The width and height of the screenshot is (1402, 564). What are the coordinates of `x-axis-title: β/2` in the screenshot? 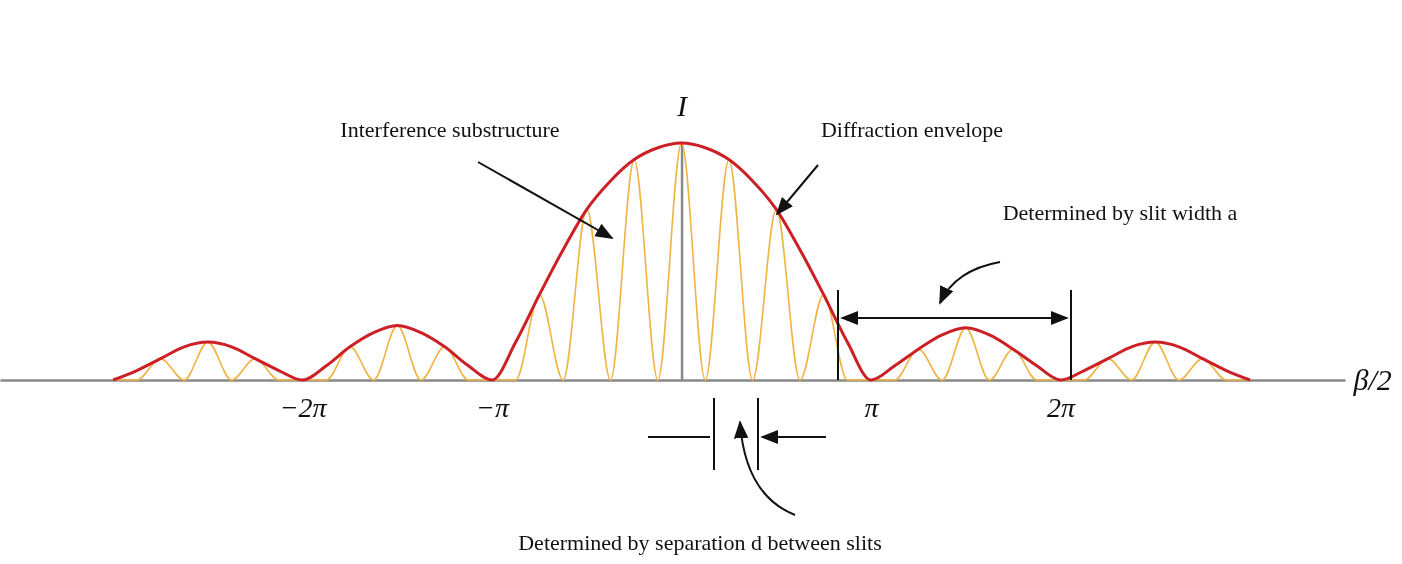 It's located at (1372, 379).